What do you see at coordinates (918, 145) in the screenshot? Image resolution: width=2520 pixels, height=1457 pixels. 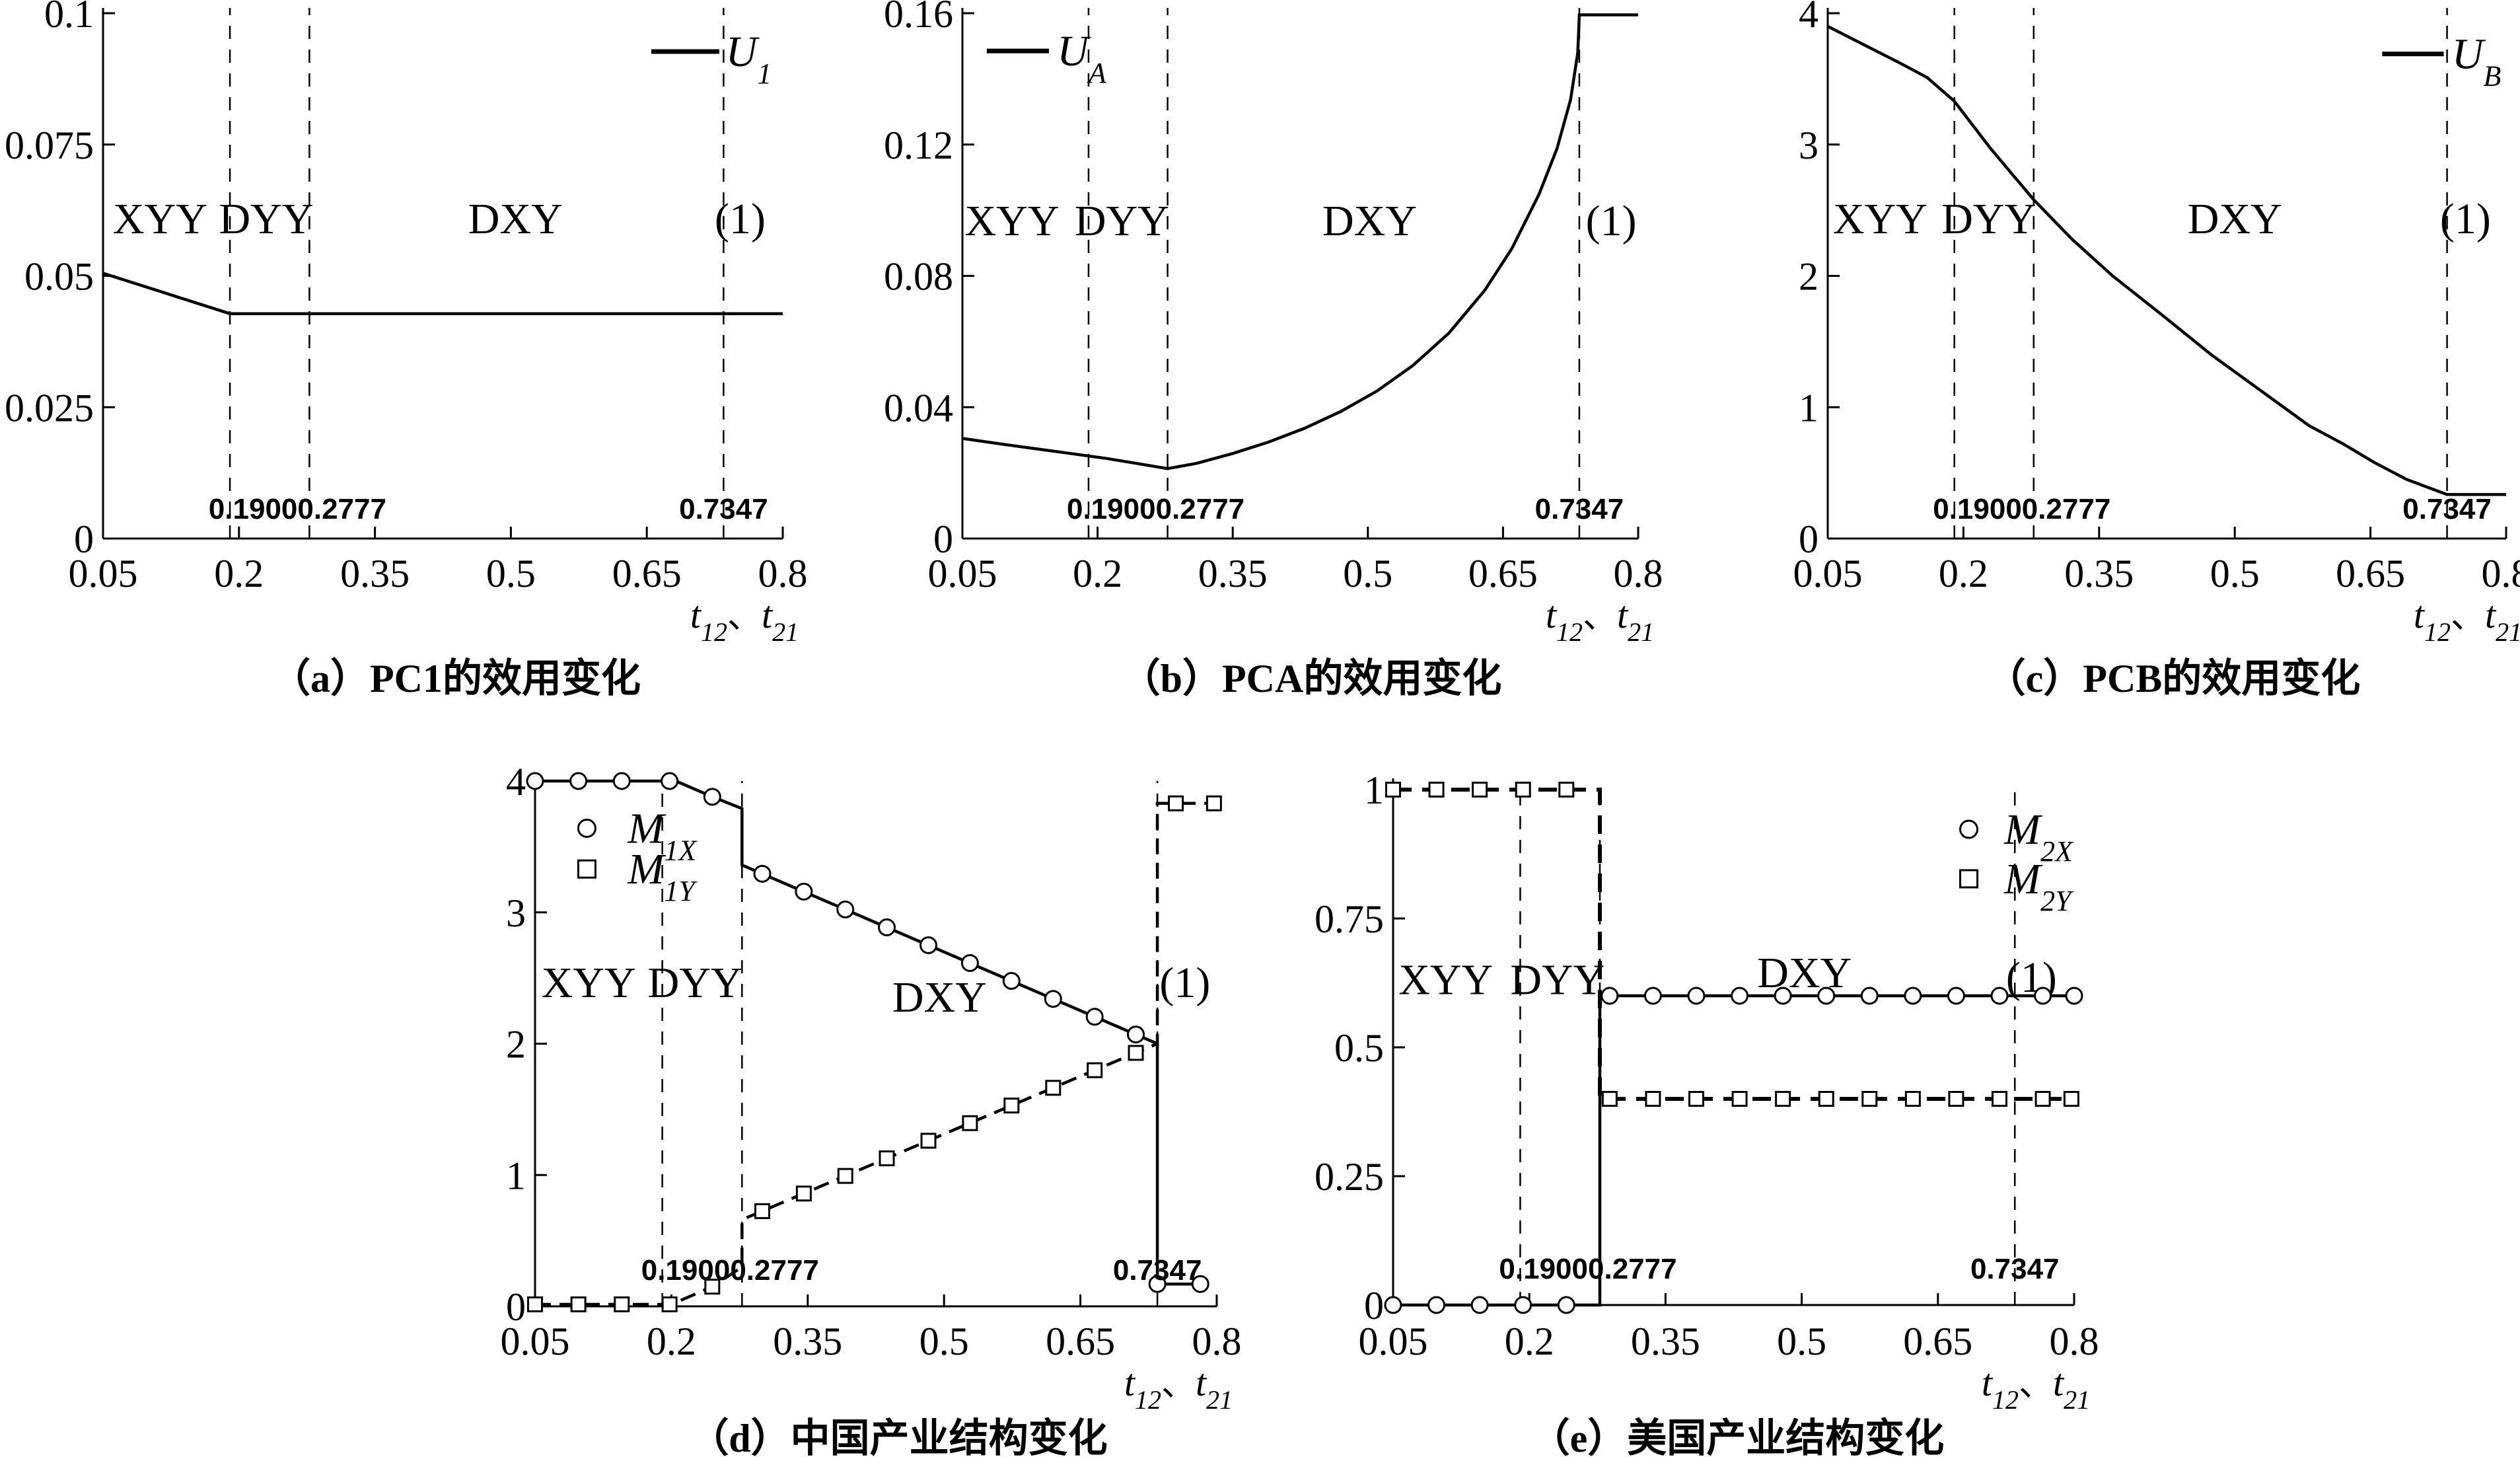 I see `y-tick-label: 0.12` at bounding box center [918, 145].